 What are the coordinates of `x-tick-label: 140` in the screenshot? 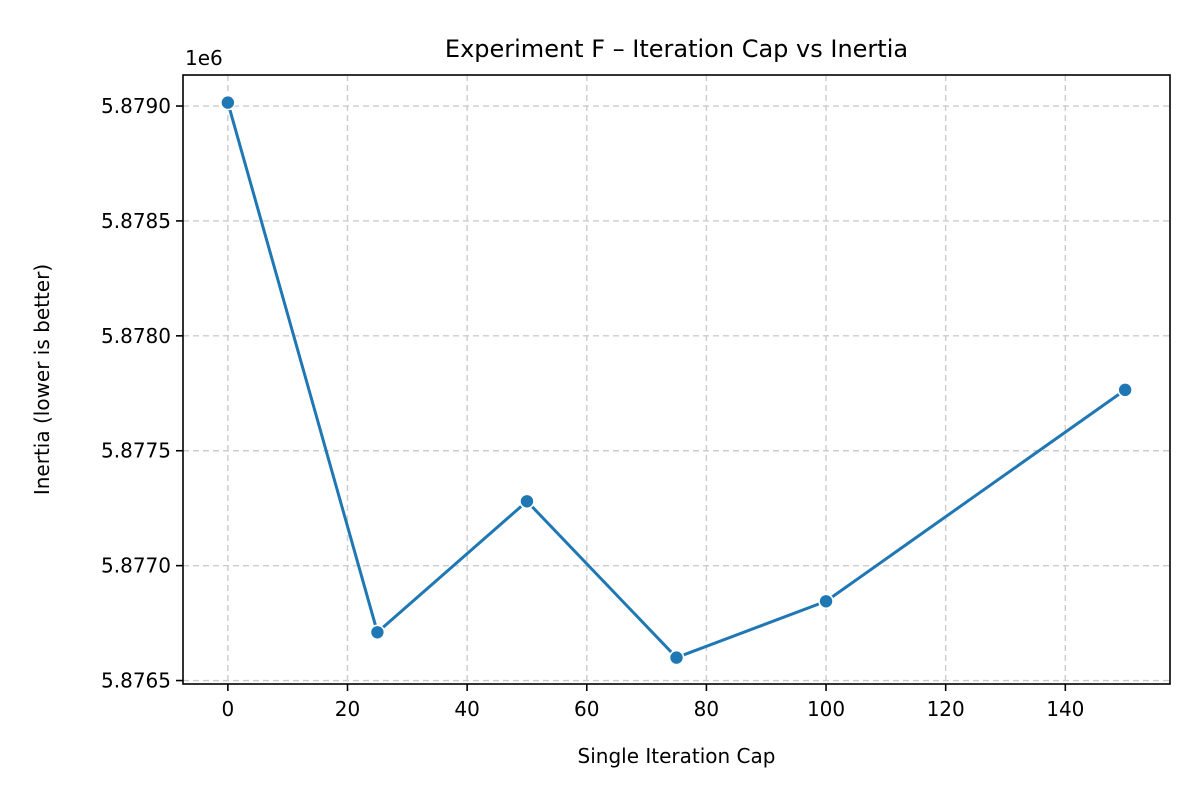 It's located at (1065, 709).